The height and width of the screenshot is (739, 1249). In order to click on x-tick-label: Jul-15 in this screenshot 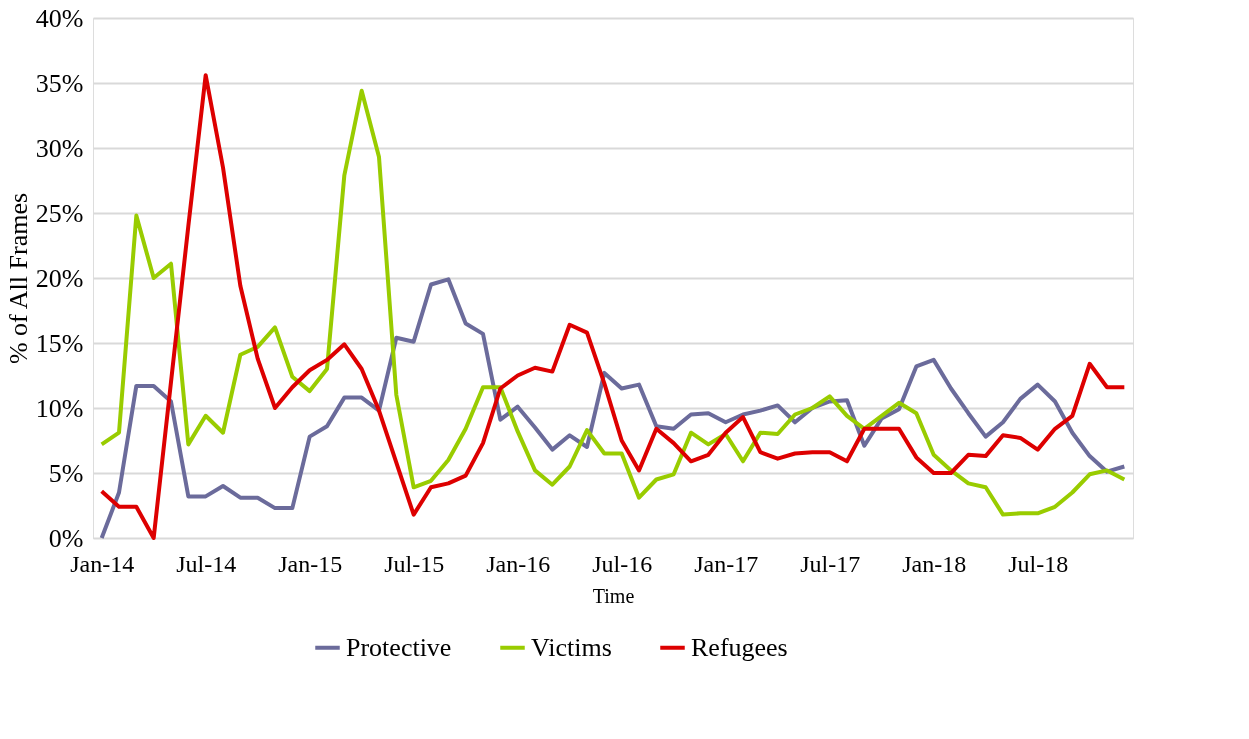, I will do `click(414, 563)`.